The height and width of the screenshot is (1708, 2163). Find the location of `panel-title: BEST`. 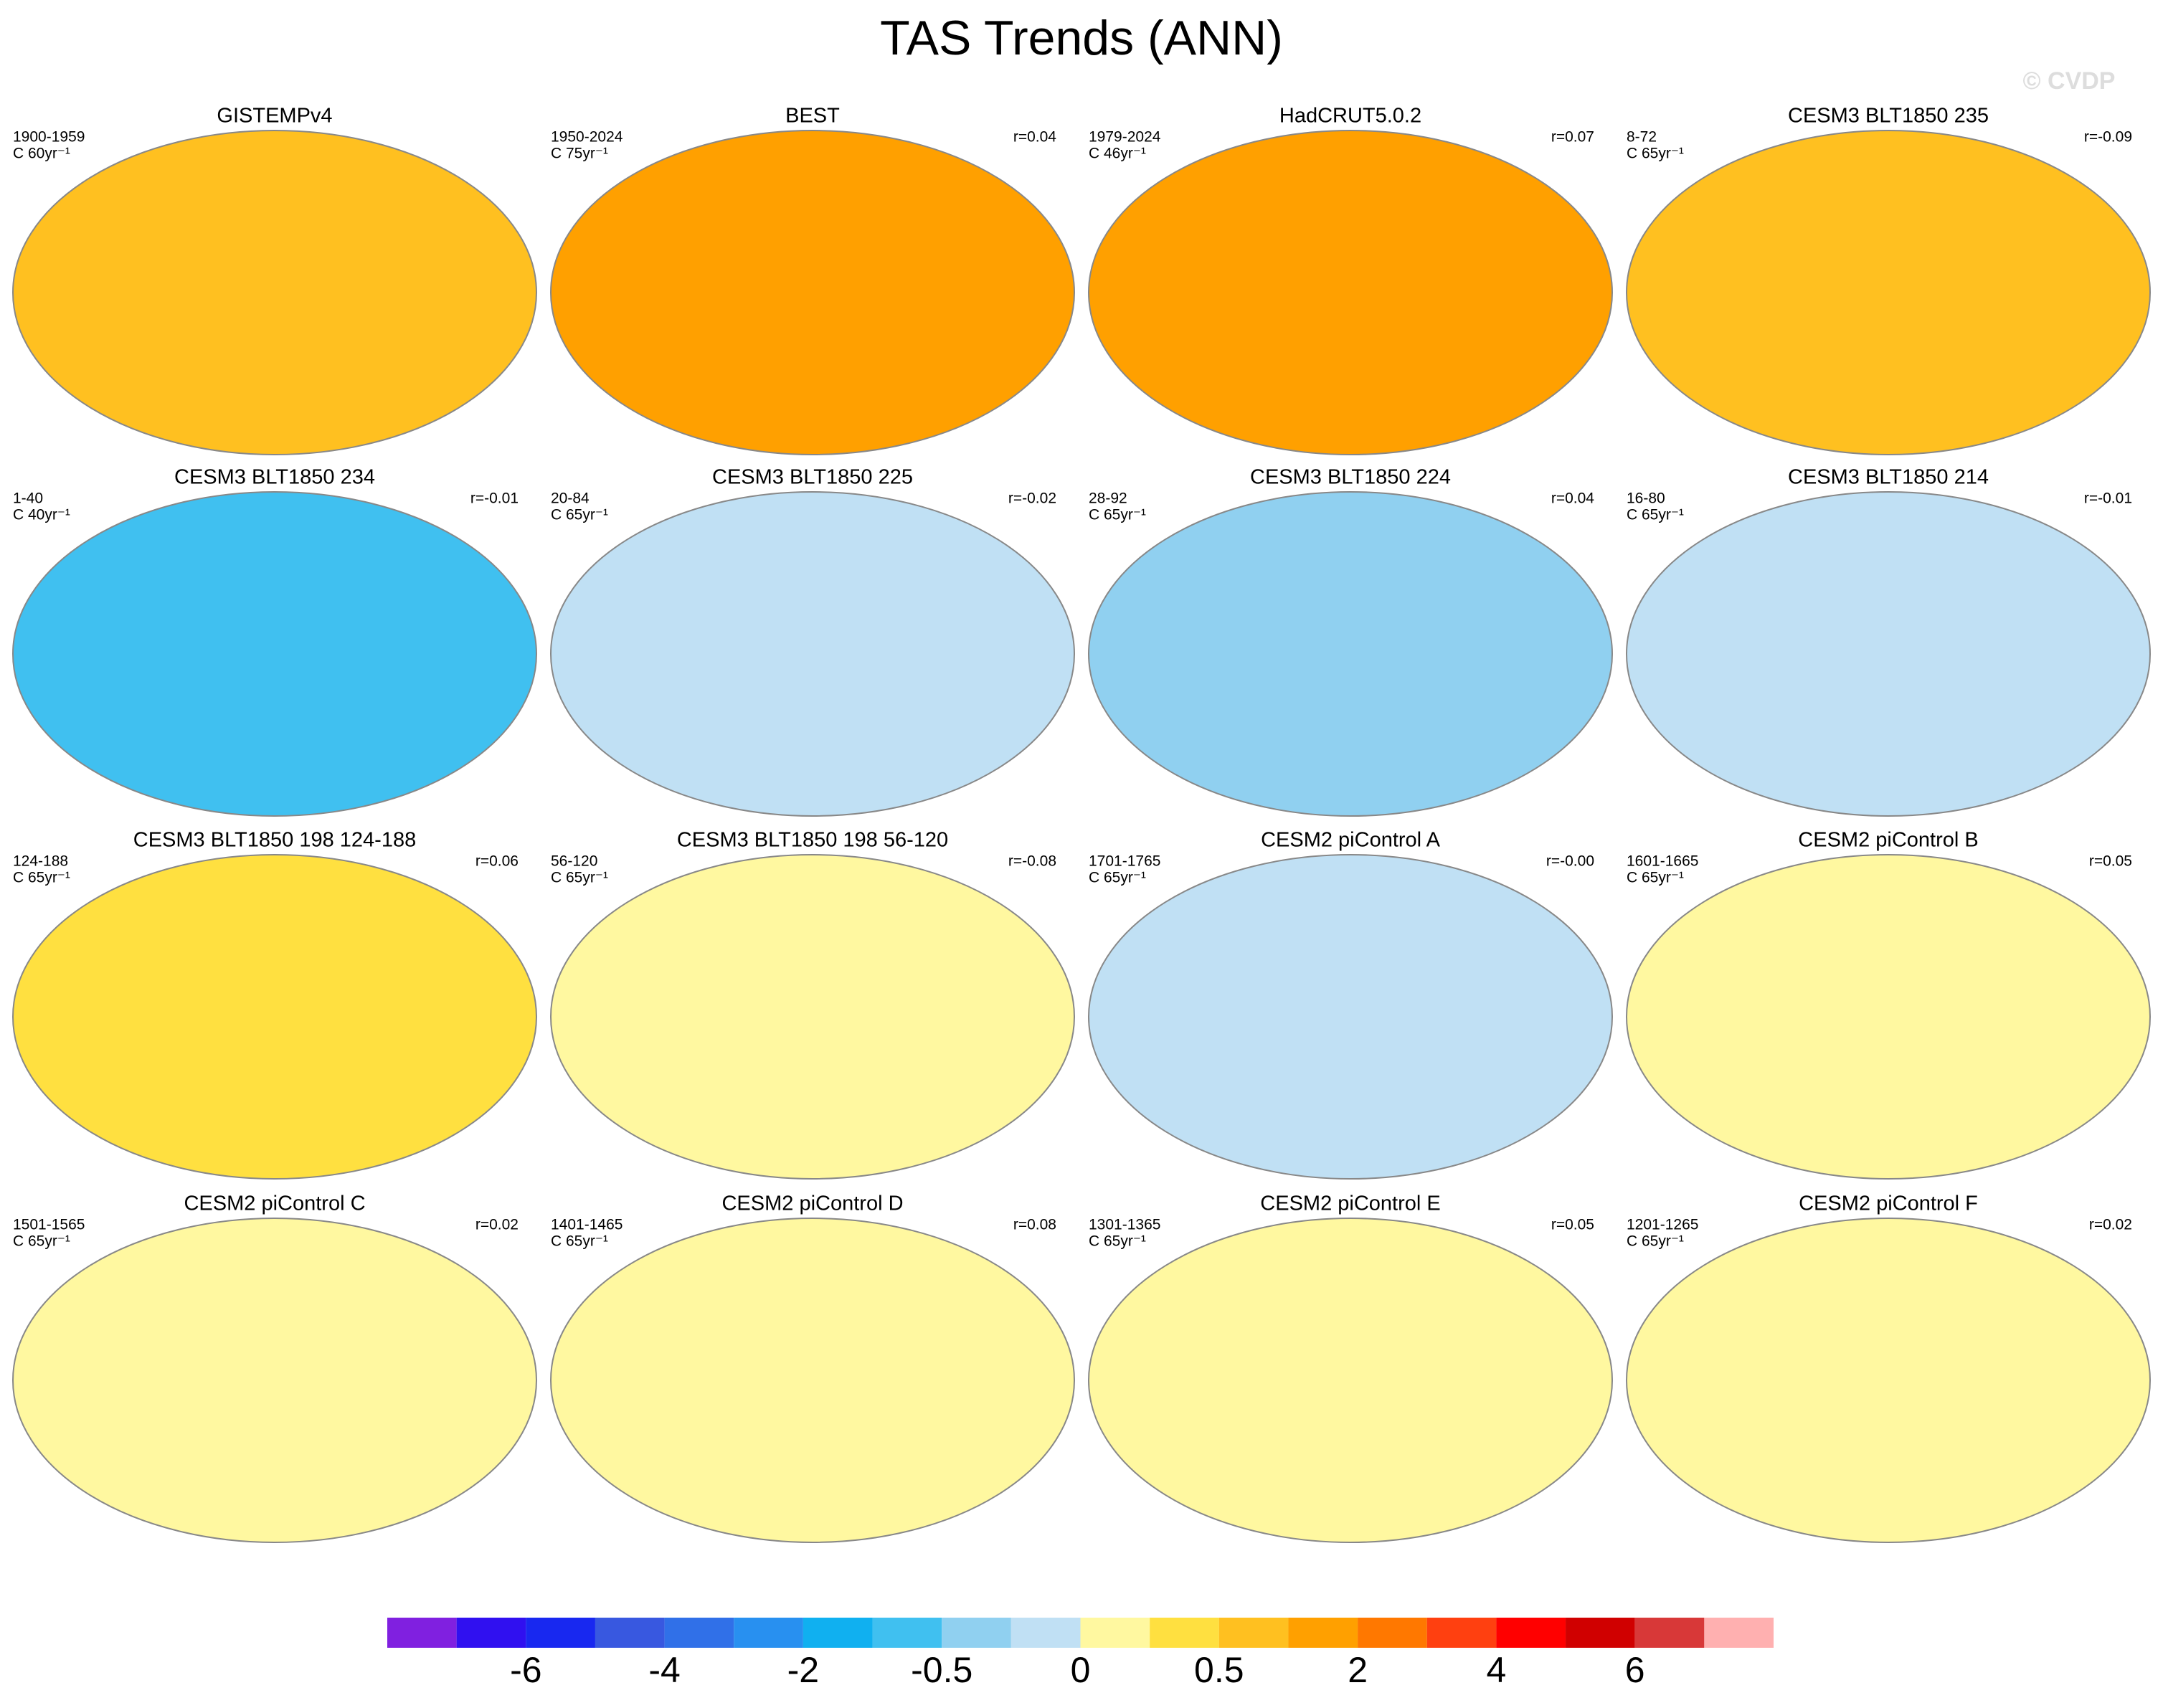

panel-title: BEST is located at coordinates (812, 117).